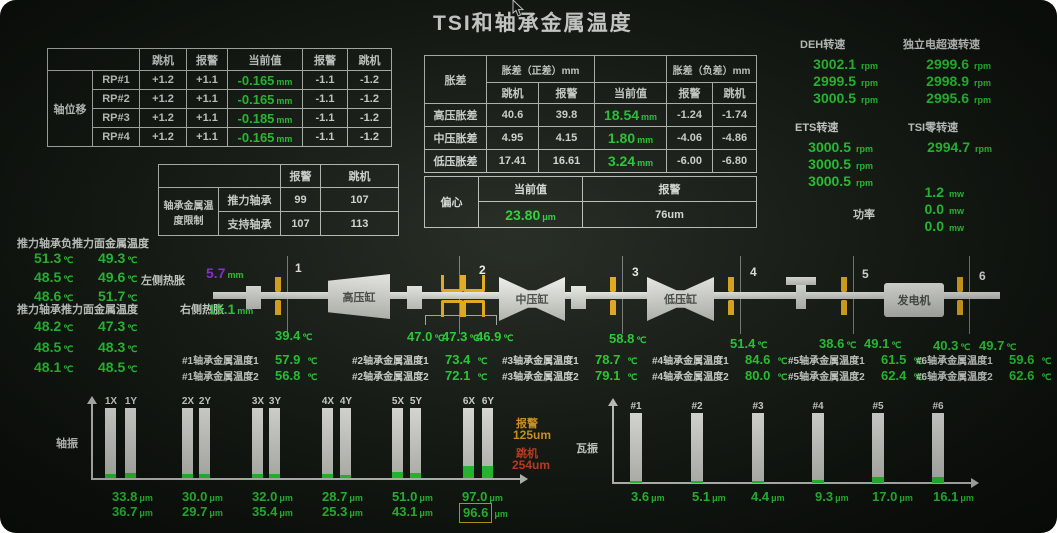 This screenshot has height=533, width=1057. What do you see at coordinates (818, 406) in the screenshot?
I see `bar-label: #4` at bounding box center [818, 406].